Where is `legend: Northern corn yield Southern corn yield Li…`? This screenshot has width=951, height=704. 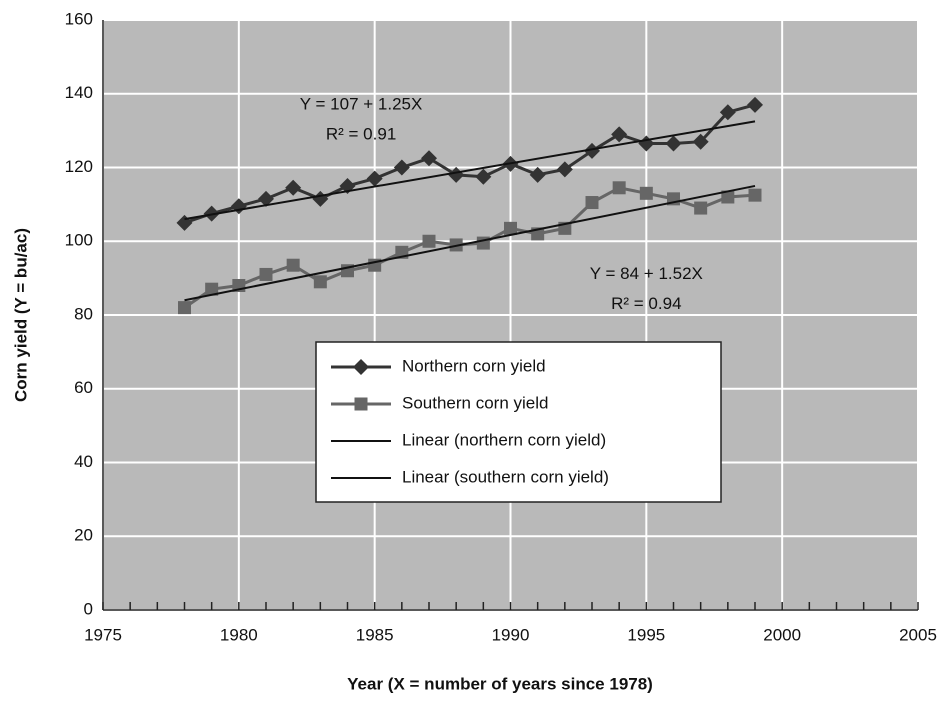 legend: Northern corn yield Southern corn yield Li… is located at coordinates (518, 422).